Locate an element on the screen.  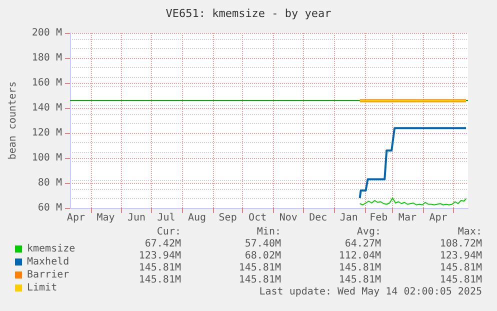
x-tick-label: May is located at coordinates (105, 218).